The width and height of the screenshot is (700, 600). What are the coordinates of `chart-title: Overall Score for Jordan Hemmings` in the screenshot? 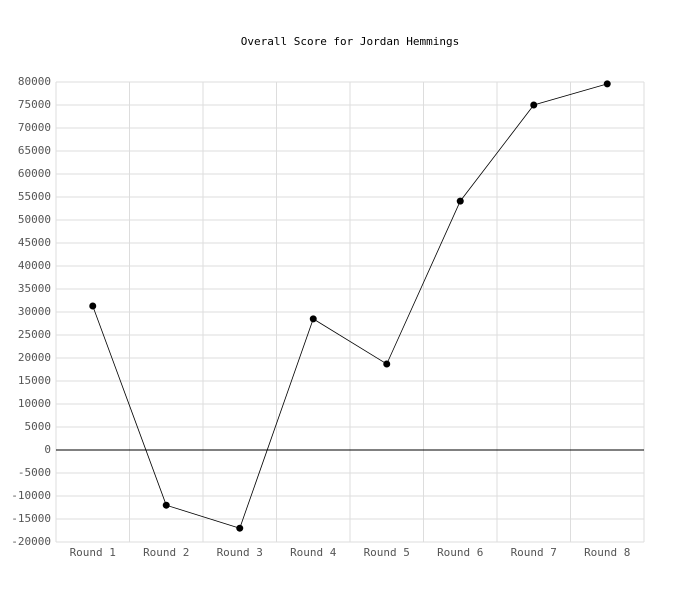 It's located at (350, 41).